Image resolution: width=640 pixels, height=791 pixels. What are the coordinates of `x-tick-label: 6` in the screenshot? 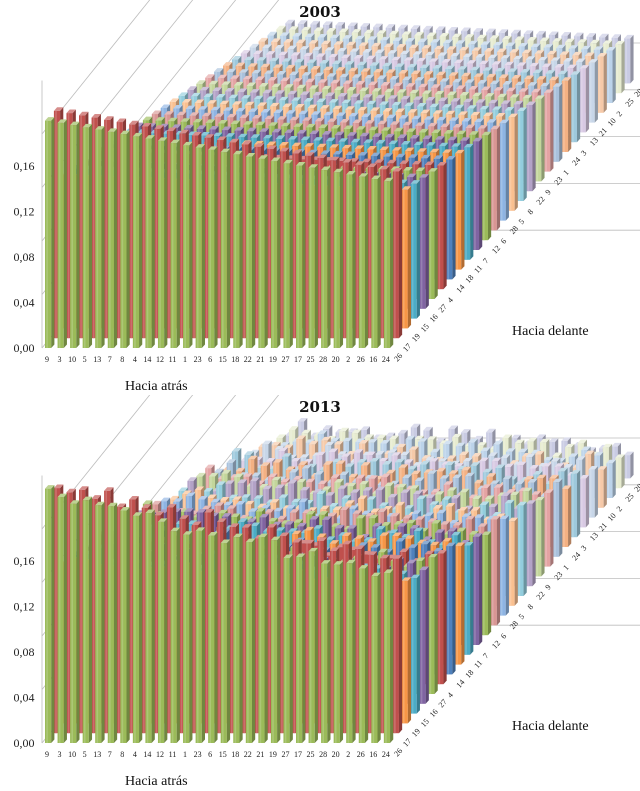 It's located at (210, 754).